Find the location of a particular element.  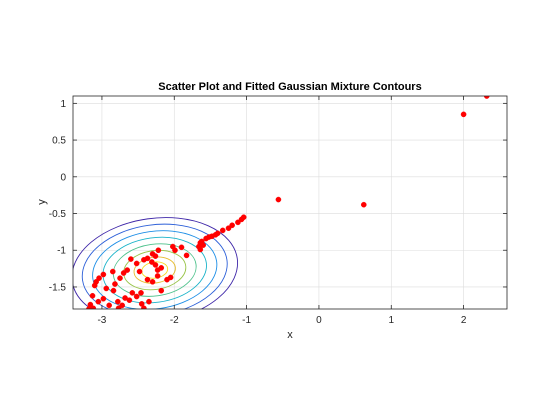

x-axis-label: x is located at coordinates (290, 335).